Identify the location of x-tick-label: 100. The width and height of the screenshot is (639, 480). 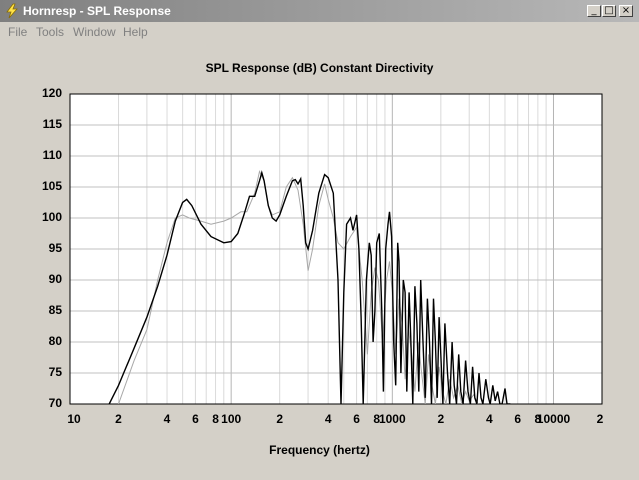
(231, 419).